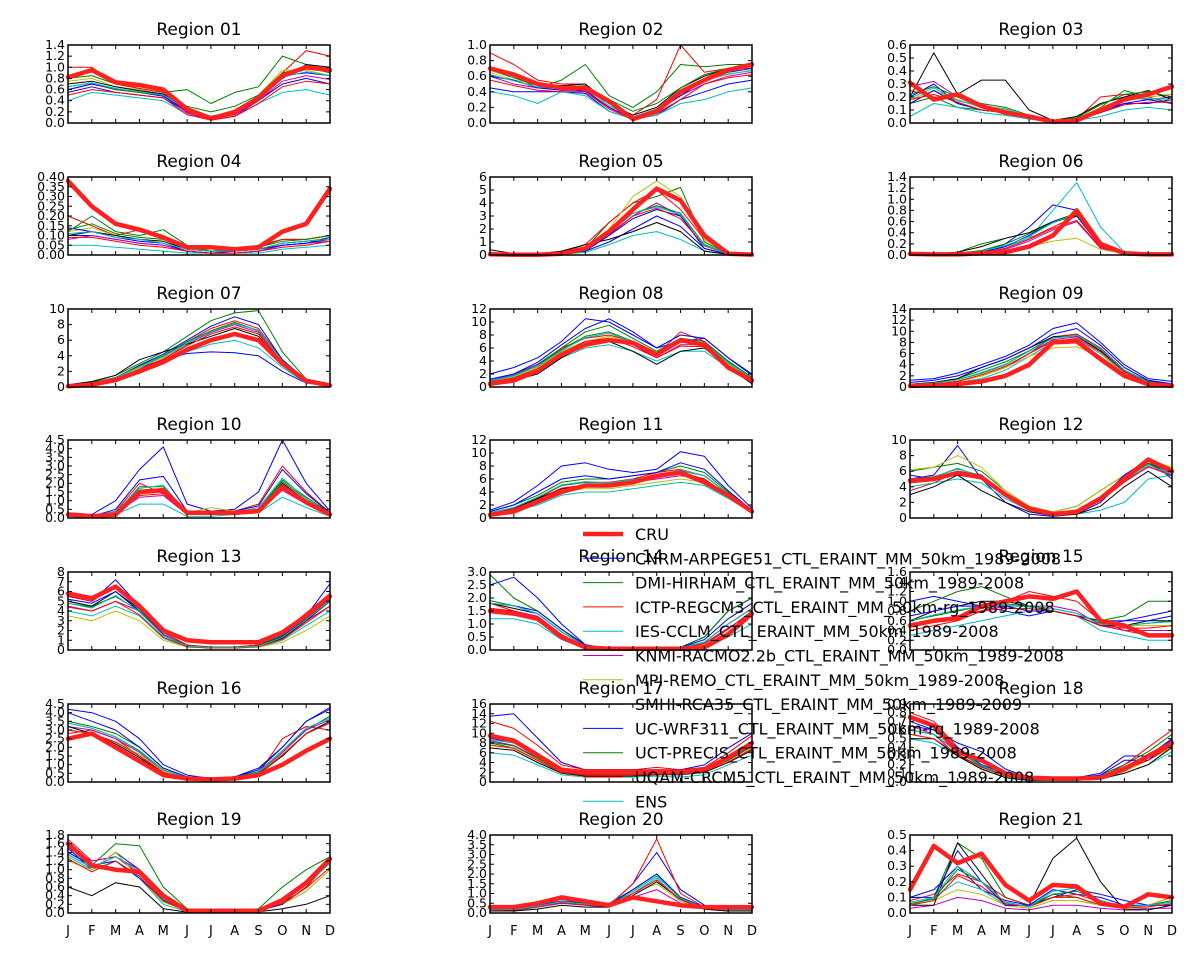 This screenshot has width=1200, height=957. I want to click on y-tick-label: 12, so click(479, 723).